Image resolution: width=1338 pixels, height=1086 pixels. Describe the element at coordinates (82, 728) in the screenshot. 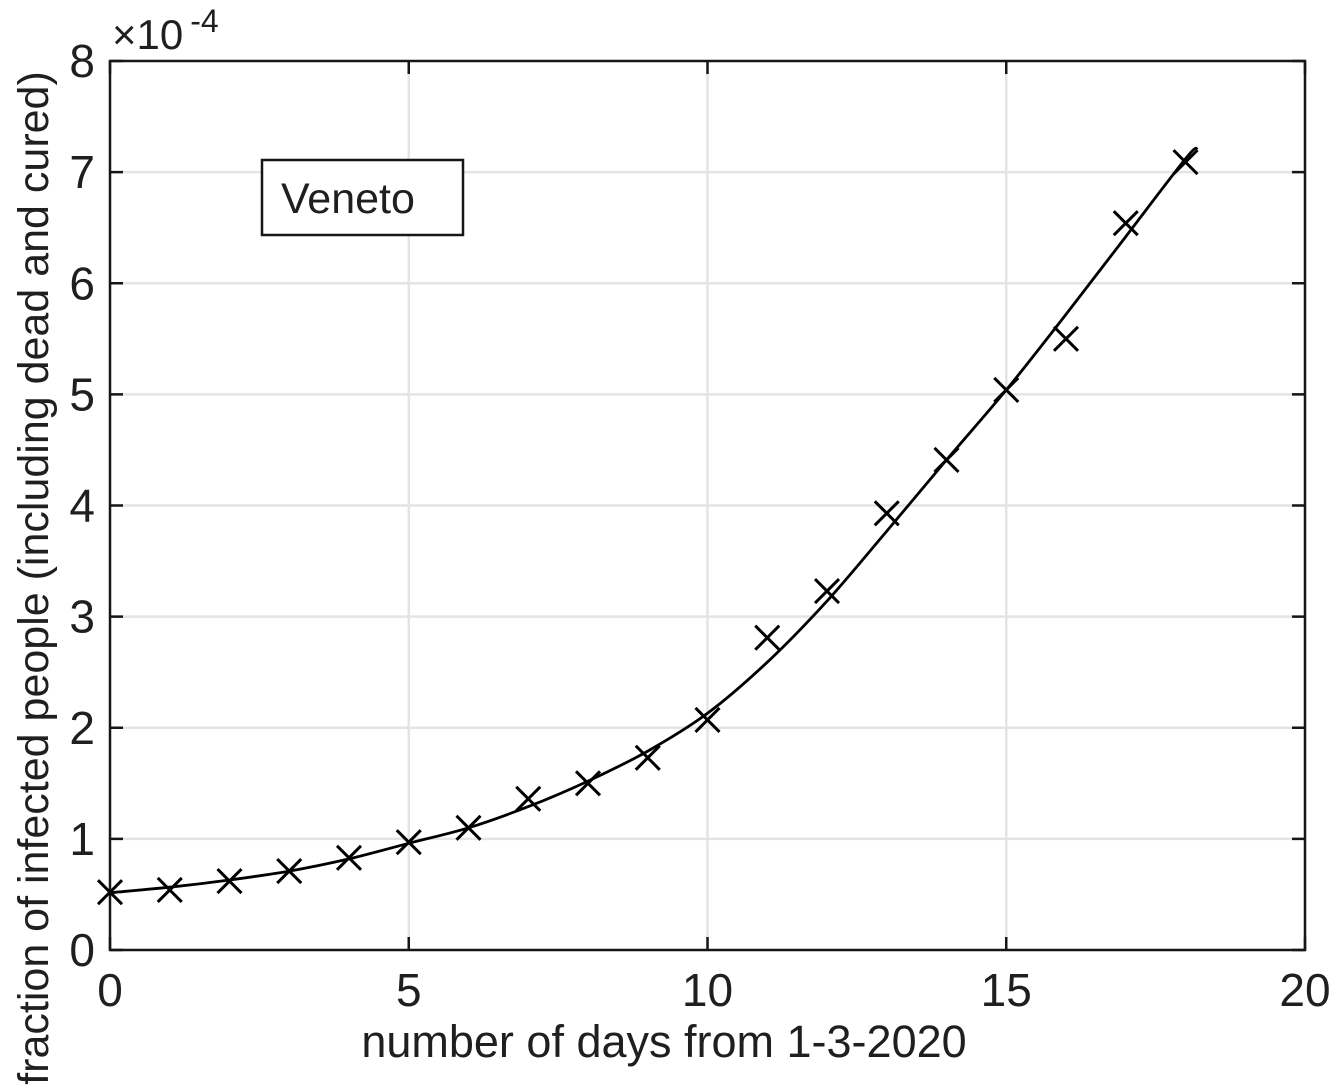

I see `y-tick-label: 2` at that location.